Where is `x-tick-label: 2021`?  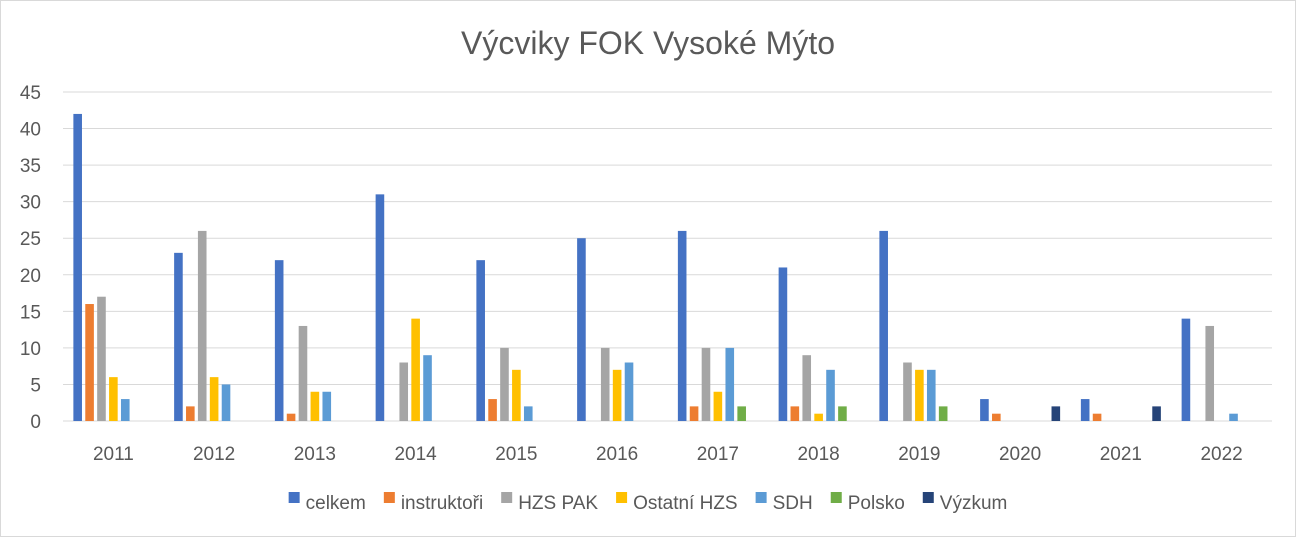 x-tick-label: 2021 is located at coordinates (1121, 454).